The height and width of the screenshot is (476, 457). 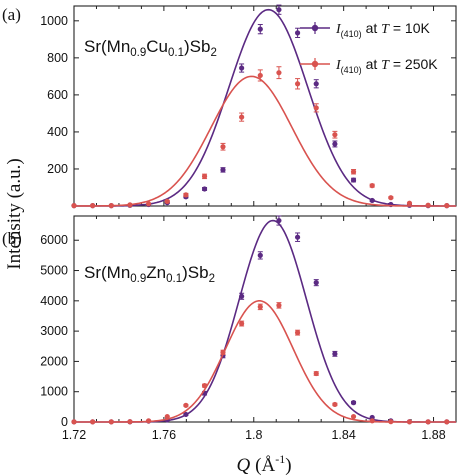 What do you see at coordinates (369, 47) in the screenshot?
I see `legend: I(410) at T = 10K I(410) at T = 250K` at bounding box center [369, 47].